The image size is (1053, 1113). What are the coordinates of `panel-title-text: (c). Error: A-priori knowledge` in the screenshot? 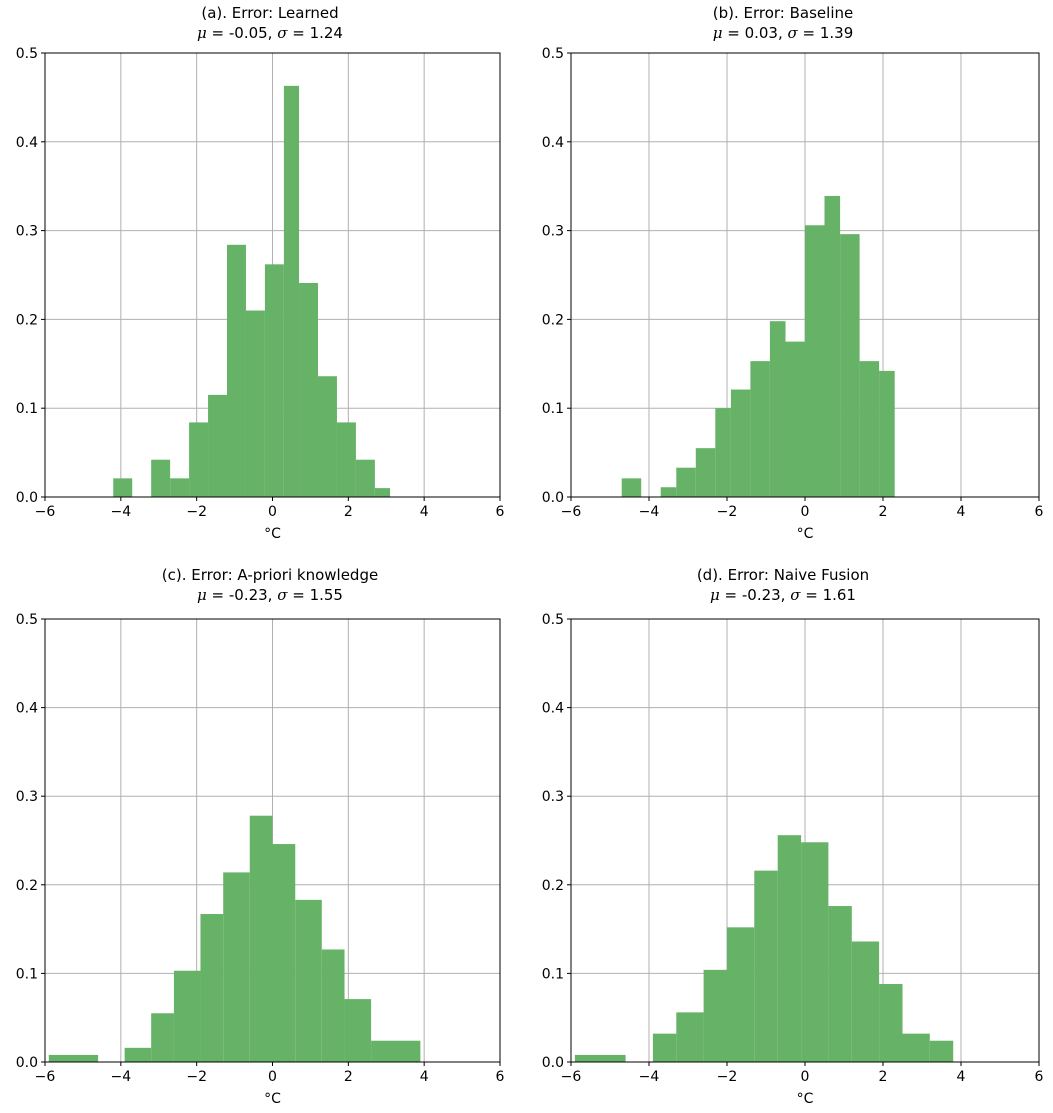 It's located at (270, 575).